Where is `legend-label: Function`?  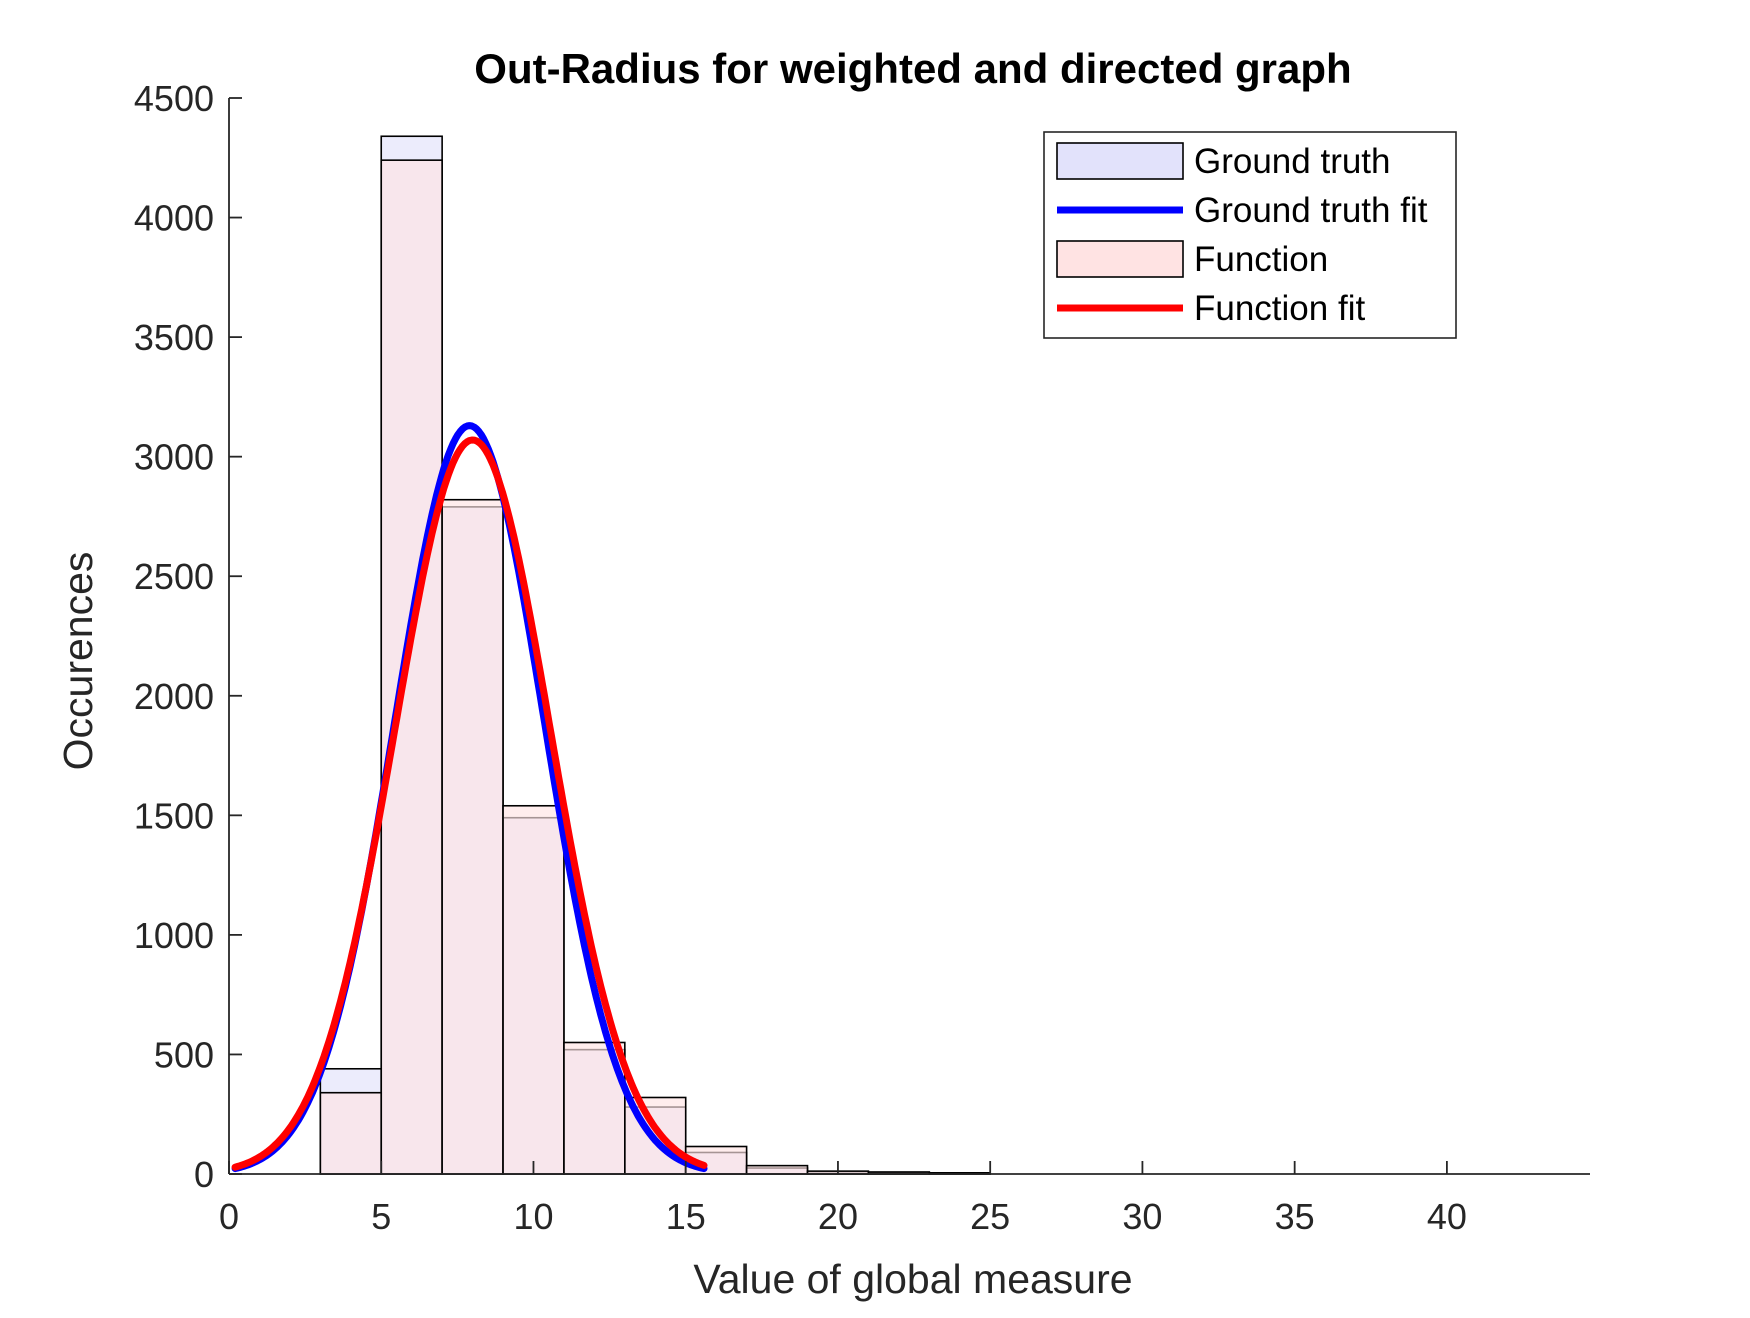
legend-label: Function is located at coordinates (1261, 259).